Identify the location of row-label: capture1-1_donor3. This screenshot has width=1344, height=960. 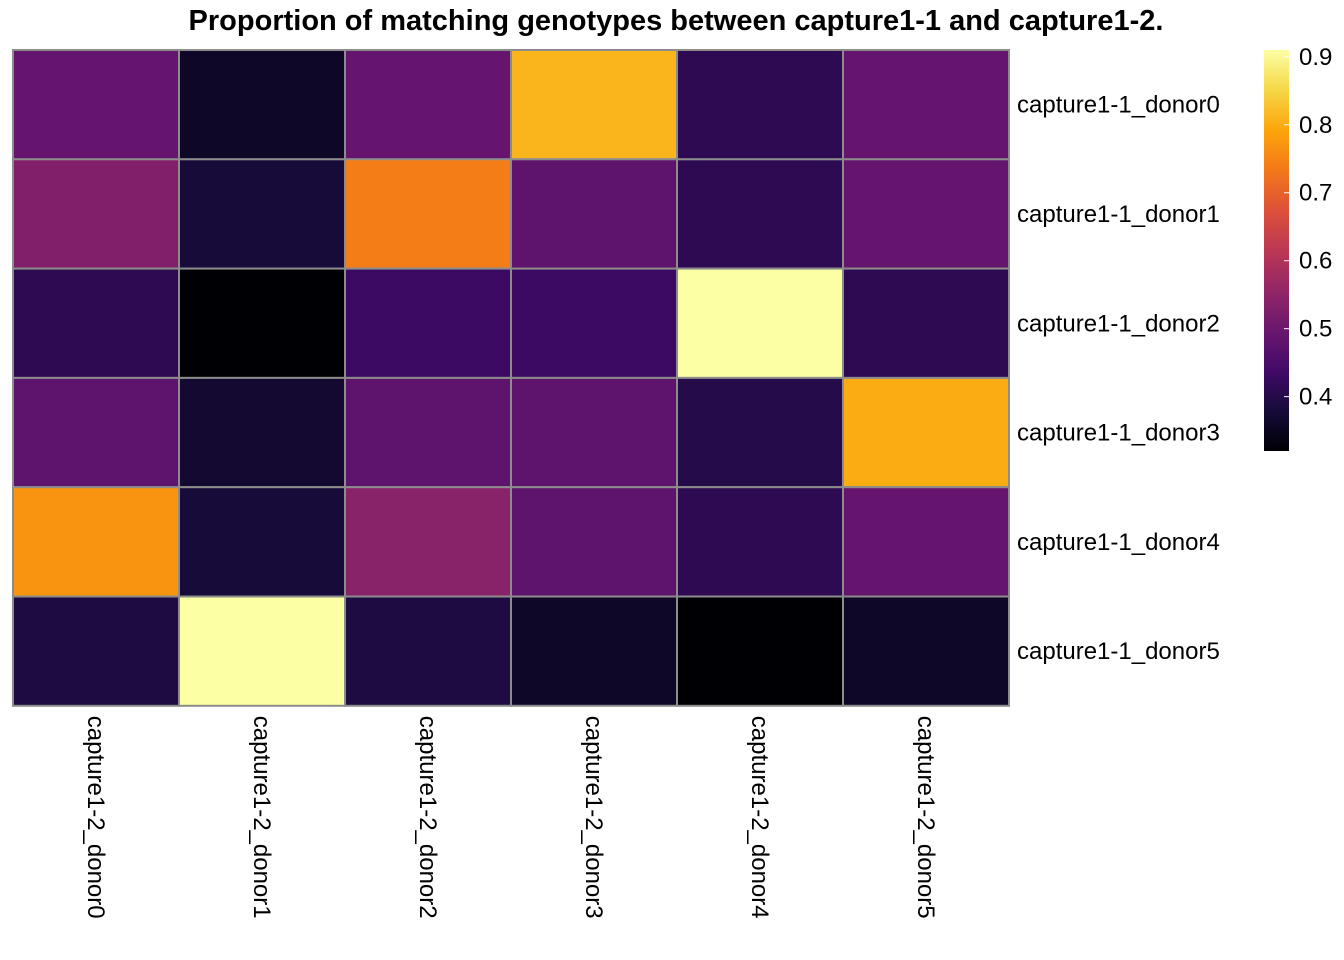
(1118, 433).